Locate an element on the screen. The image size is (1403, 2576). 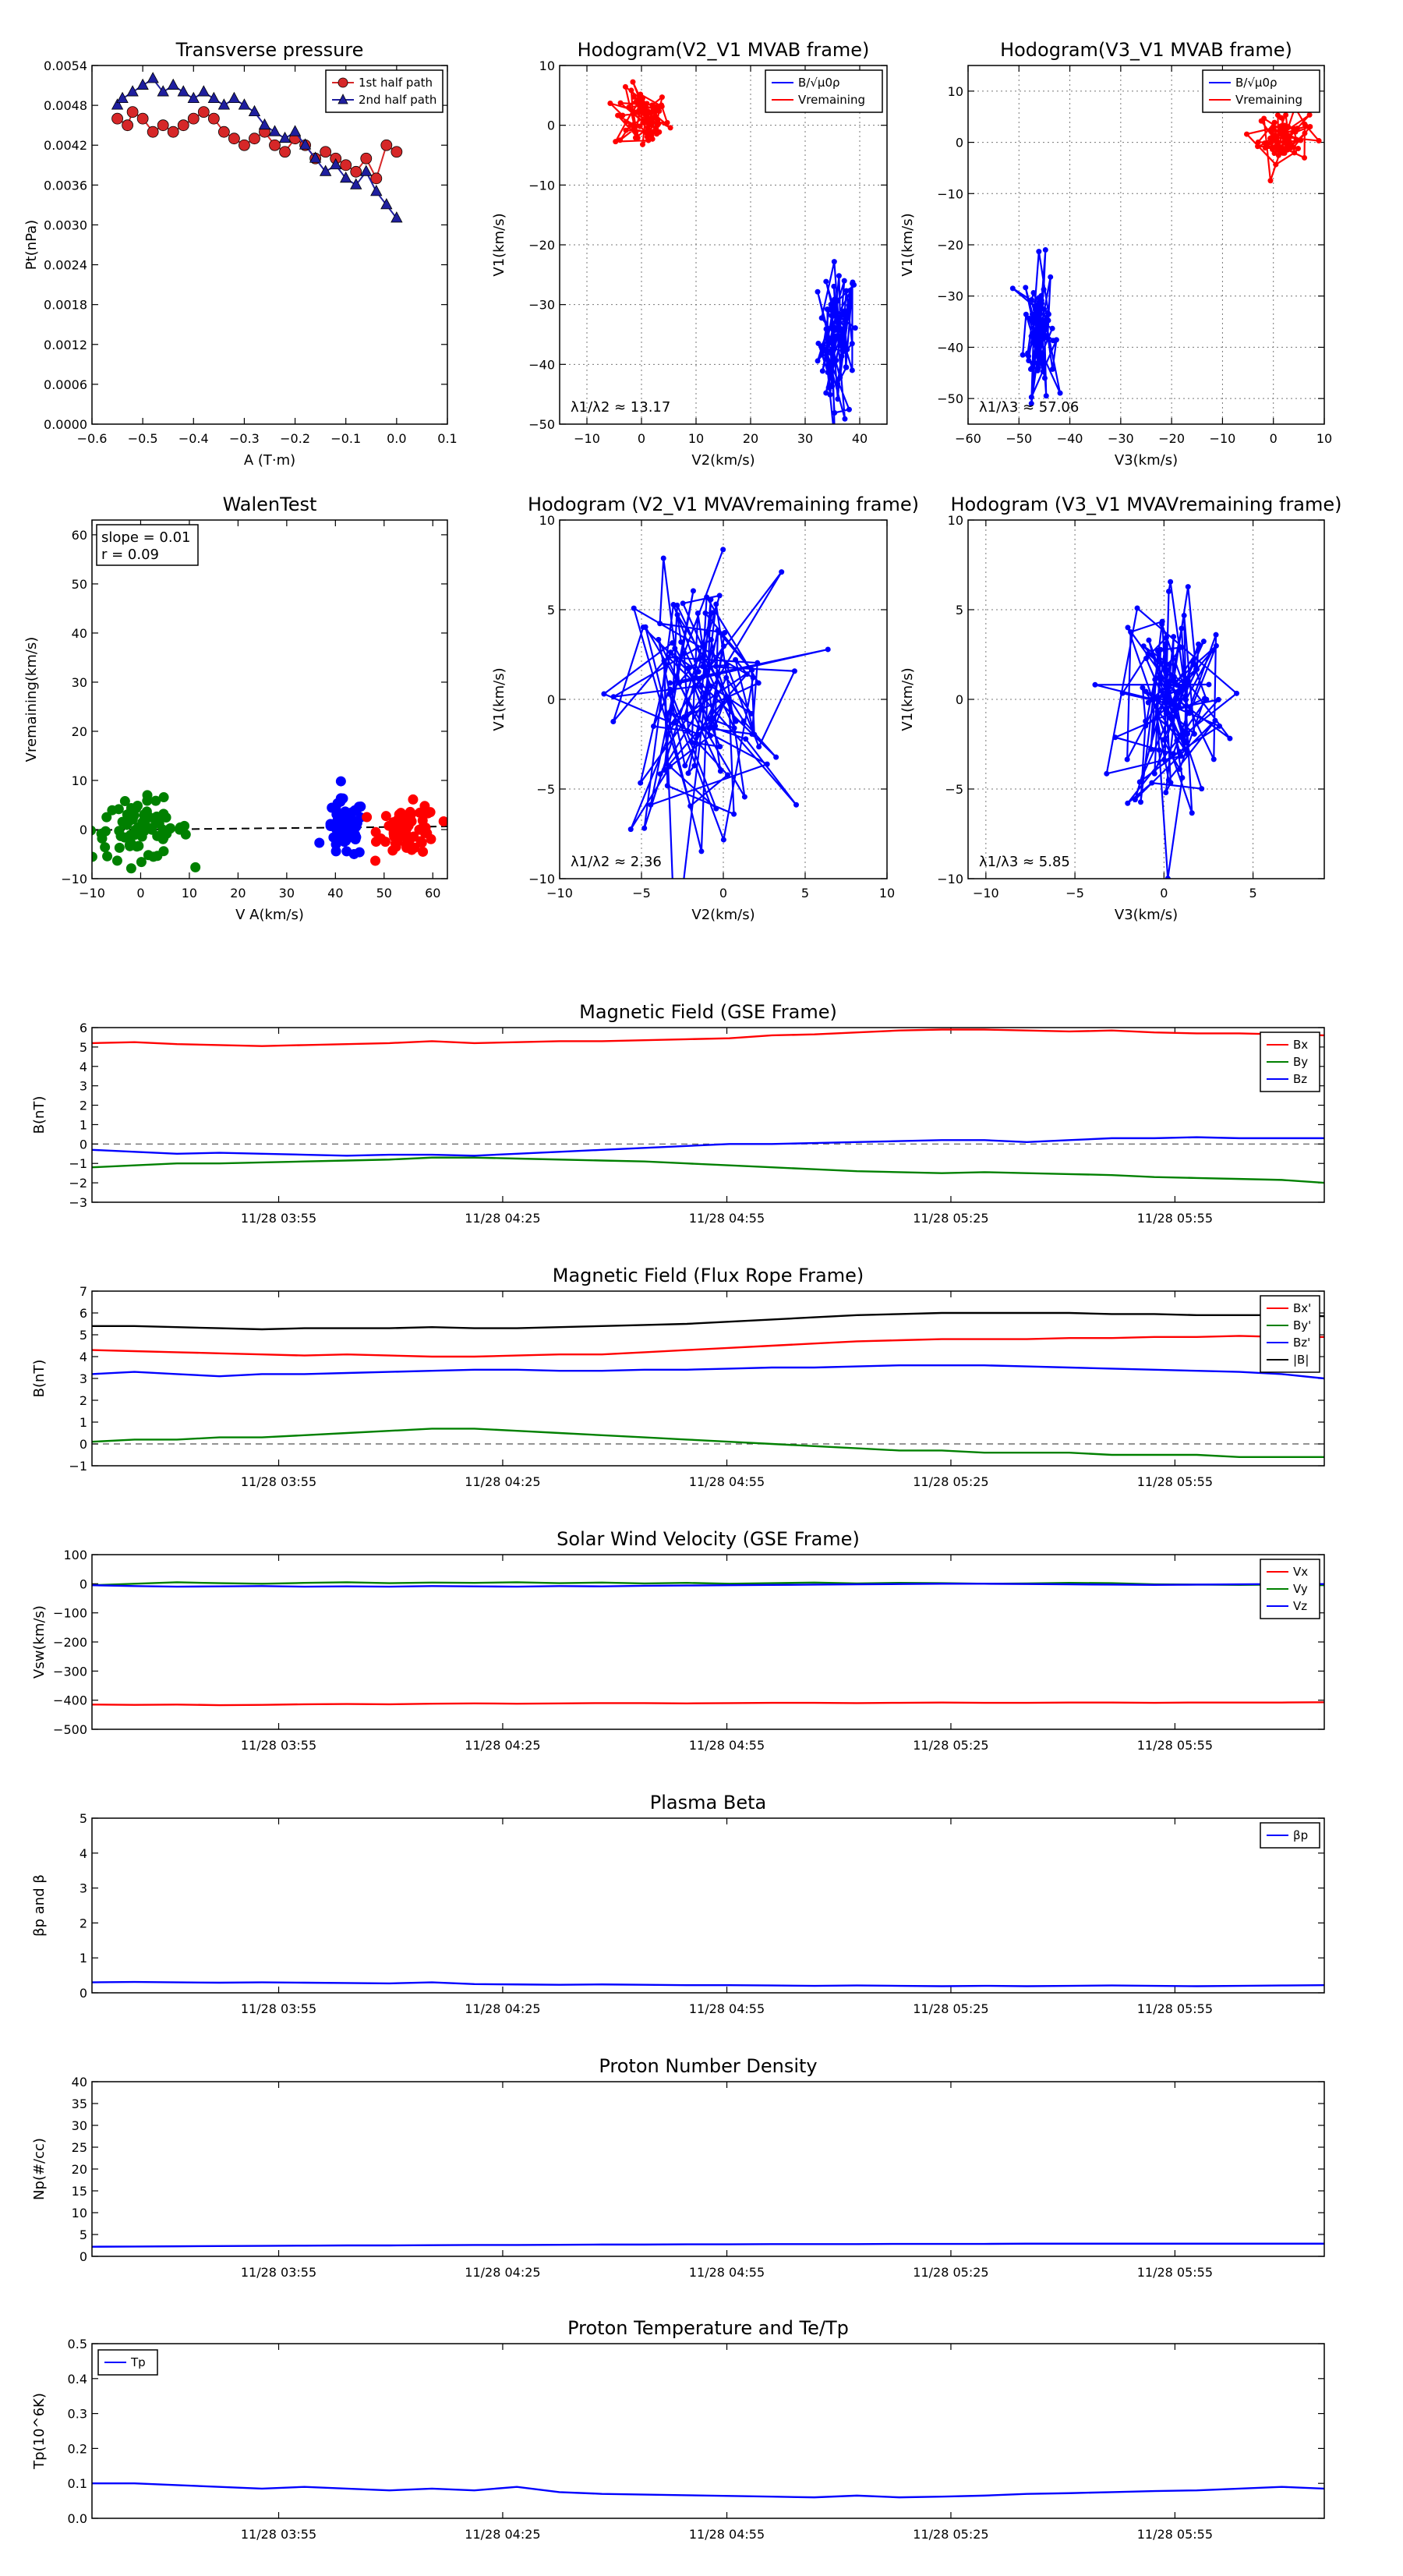
x-tick-label: 20 is located at coordinates (750, 438).